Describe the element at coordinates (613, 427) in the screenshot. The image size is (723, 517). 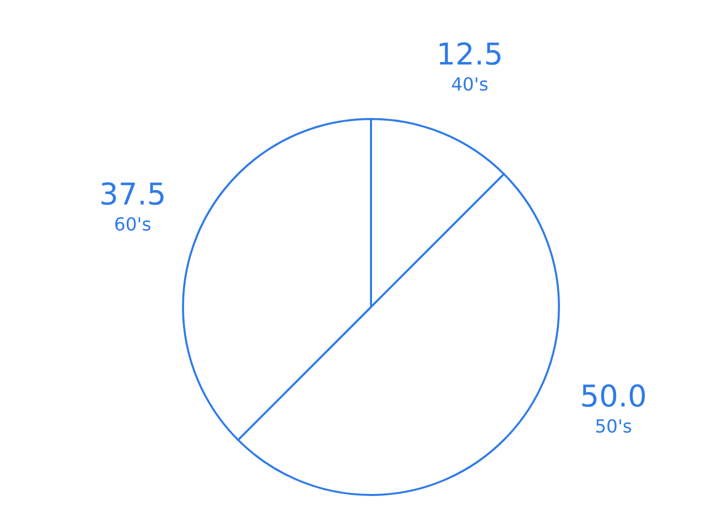
I see `slice-label: 50's` at that location.